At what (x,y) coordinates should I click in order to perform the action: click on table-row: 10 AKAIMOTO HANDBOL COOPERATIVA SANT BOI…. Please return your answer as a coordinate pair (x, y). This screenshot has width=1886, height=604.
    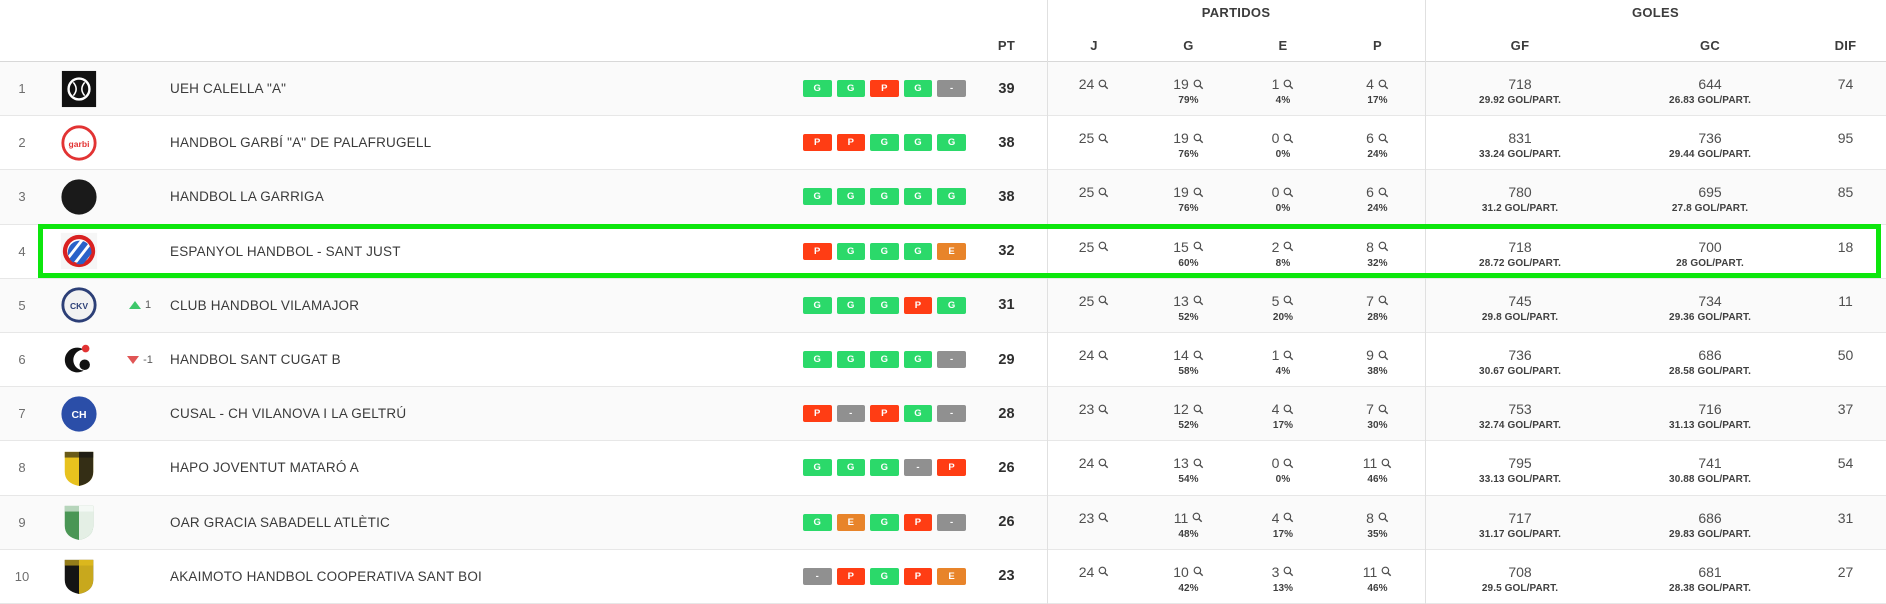
    Looking at the image, I should click on (943, 576).